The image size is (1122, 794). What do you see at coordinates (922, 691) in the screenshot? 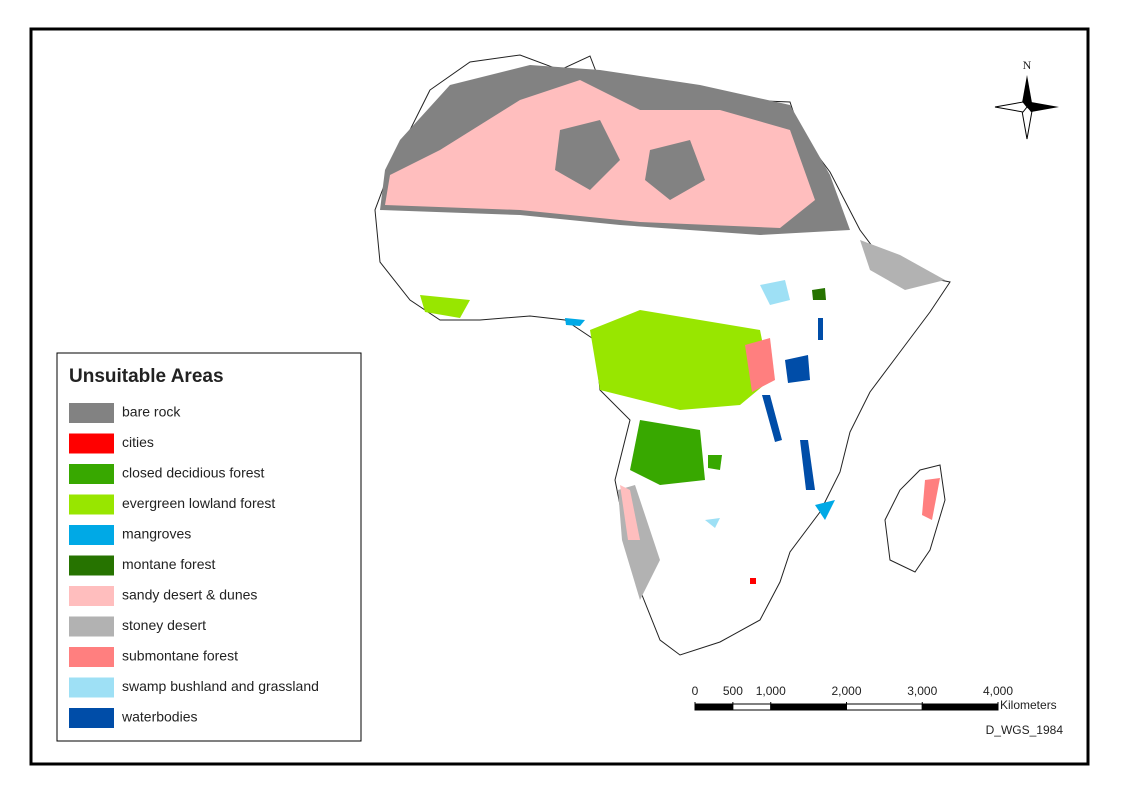
I see `scale-label: 3,000` at bounding box center [922, 691].